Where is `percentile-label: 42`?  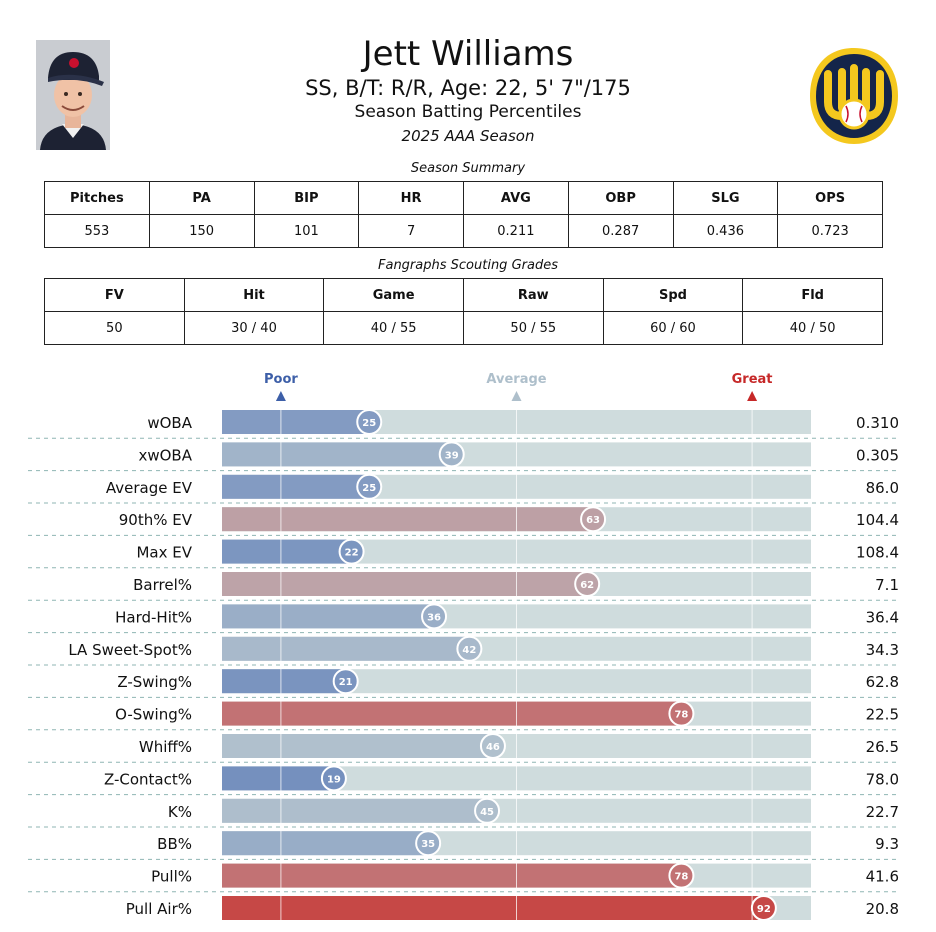
percentile-label: 42 is located at coordinates (469, 650).